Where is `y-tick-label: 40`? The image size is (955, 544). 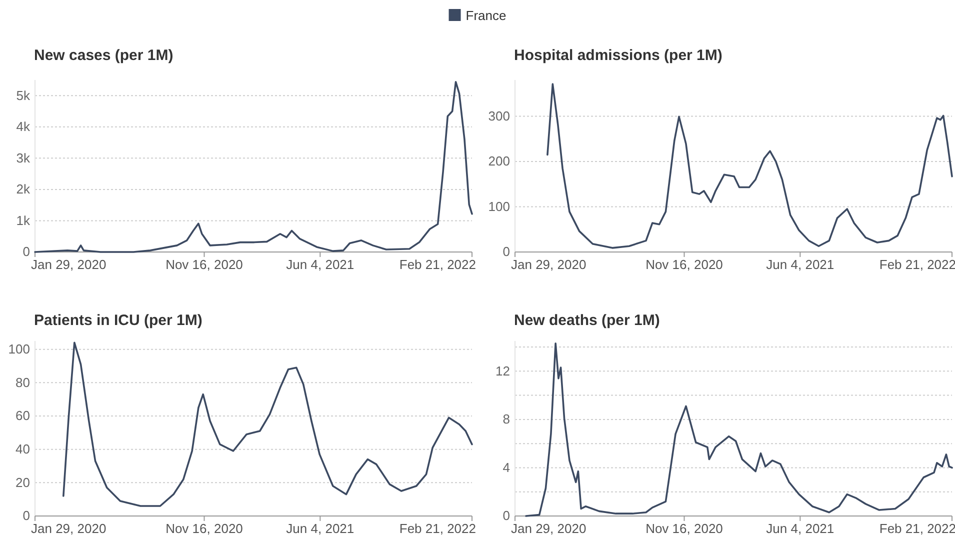
y-tick-label: 40 is located at coordinates (23, 448).